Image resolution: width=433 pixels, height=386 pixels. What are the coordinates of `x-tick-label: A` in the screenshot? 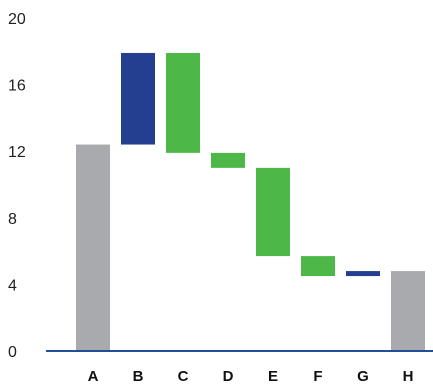 It's located at (93, 376).